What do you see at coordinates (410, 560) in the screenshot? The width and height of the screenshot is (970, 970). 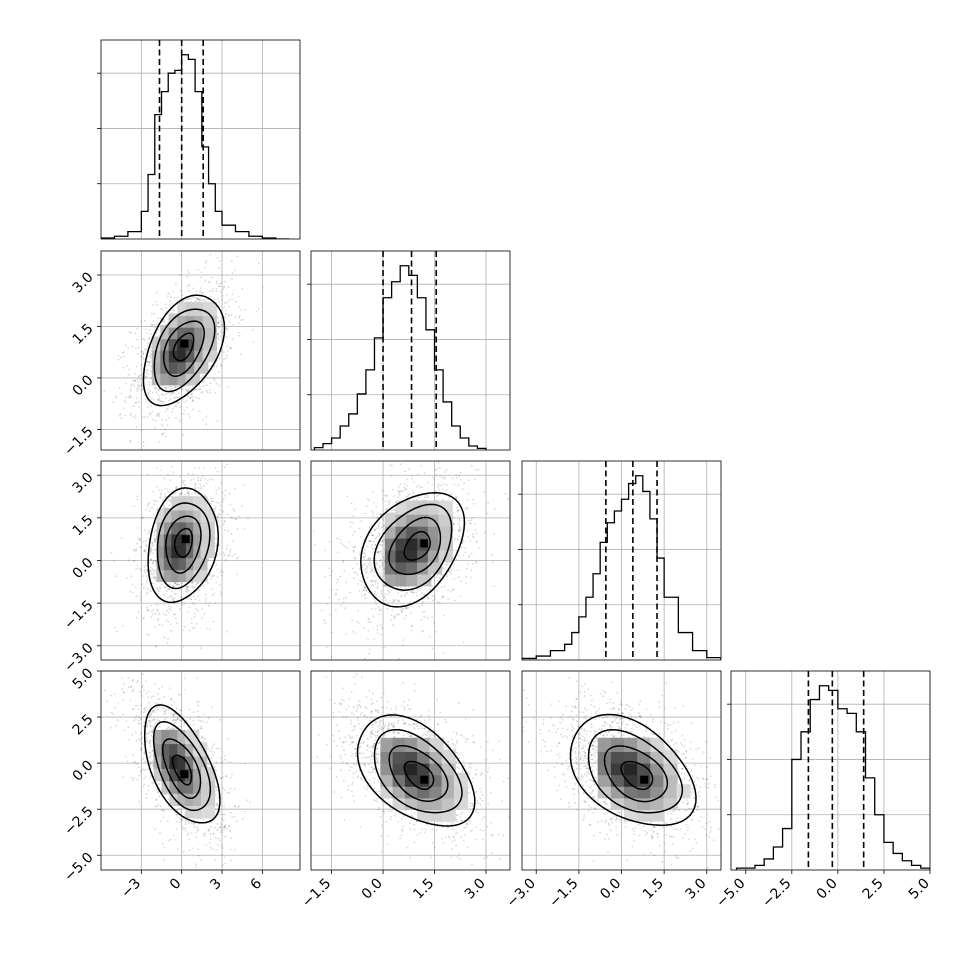 I see `panel-frame` at bounding box center [410, 560].